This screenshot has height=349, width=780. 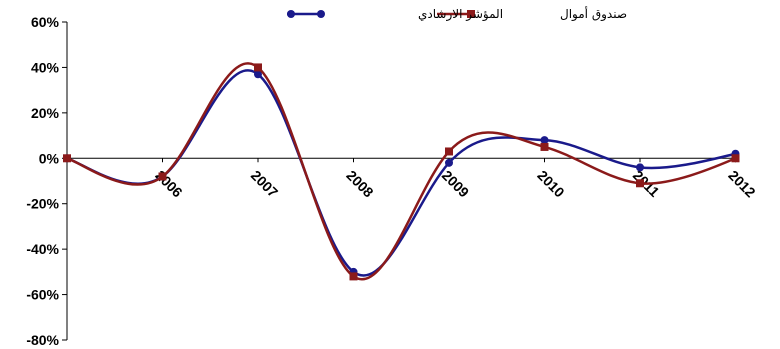 I want to click on y-tick-label: 40%, so click(x=45, y=67).